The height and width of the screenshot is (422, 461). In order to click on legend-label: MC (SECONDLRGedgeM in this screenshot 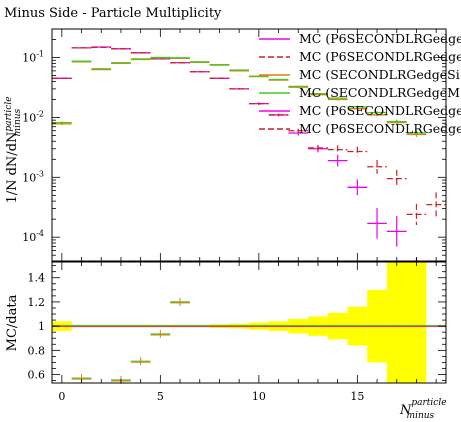, I will do `click(379, 92)`.